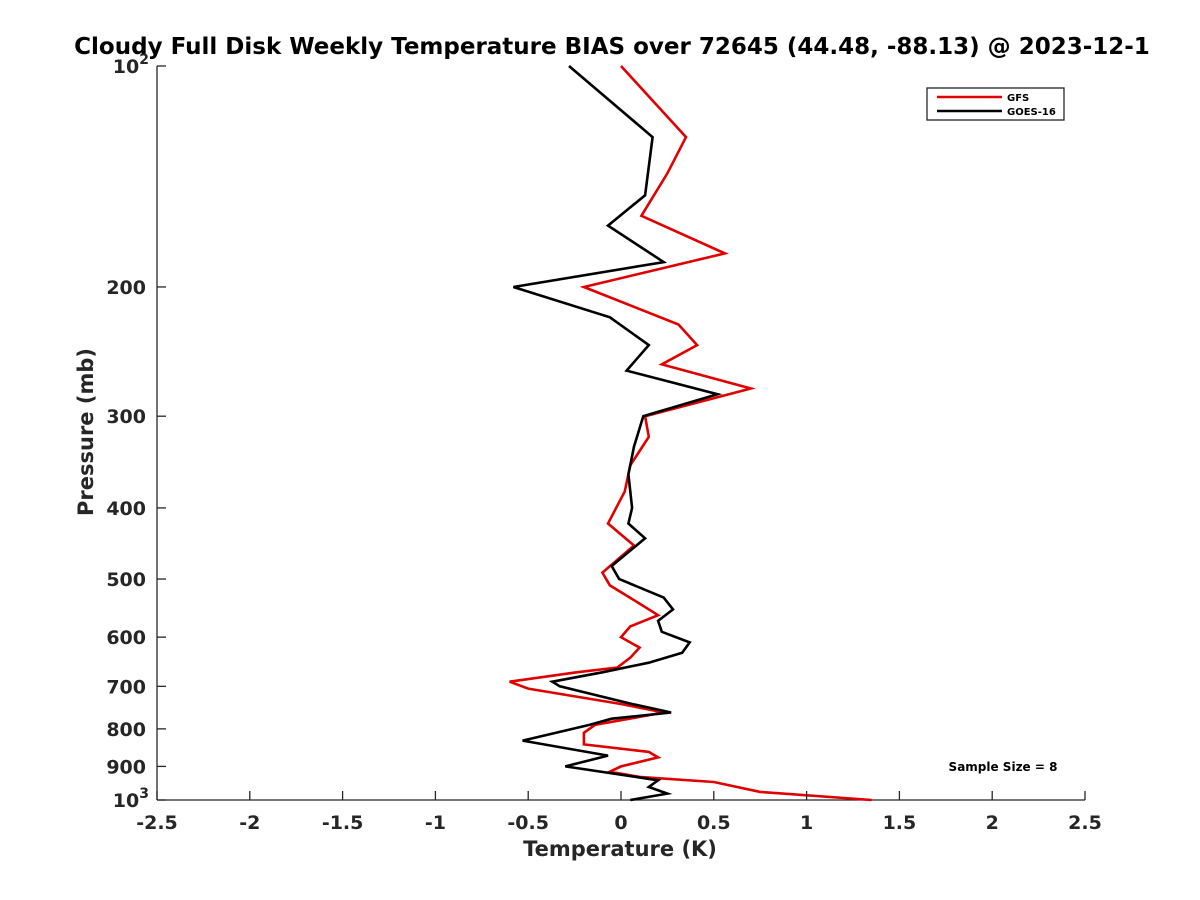  What do you see at coordinates (126, 638) in the screenshot?
I see `y-tick-label: 600` at bounding box center [126, 638].